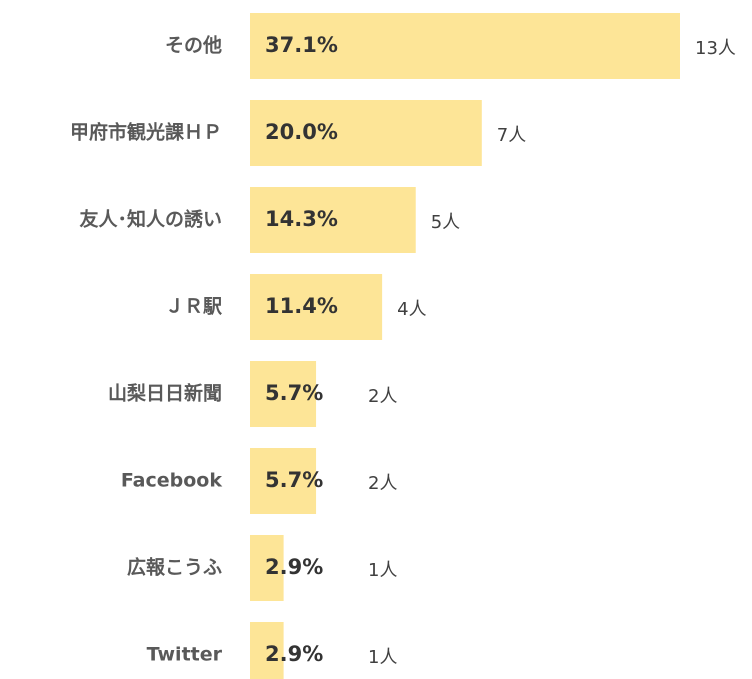  I want to click on category-label: Twitter, so click(185, 655).